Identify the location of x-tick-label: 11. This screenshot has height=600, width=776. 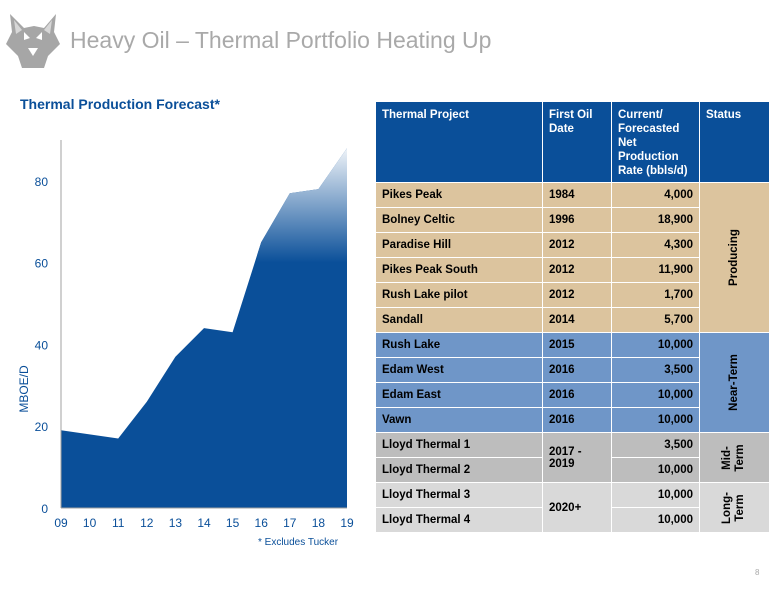
(118, 523).